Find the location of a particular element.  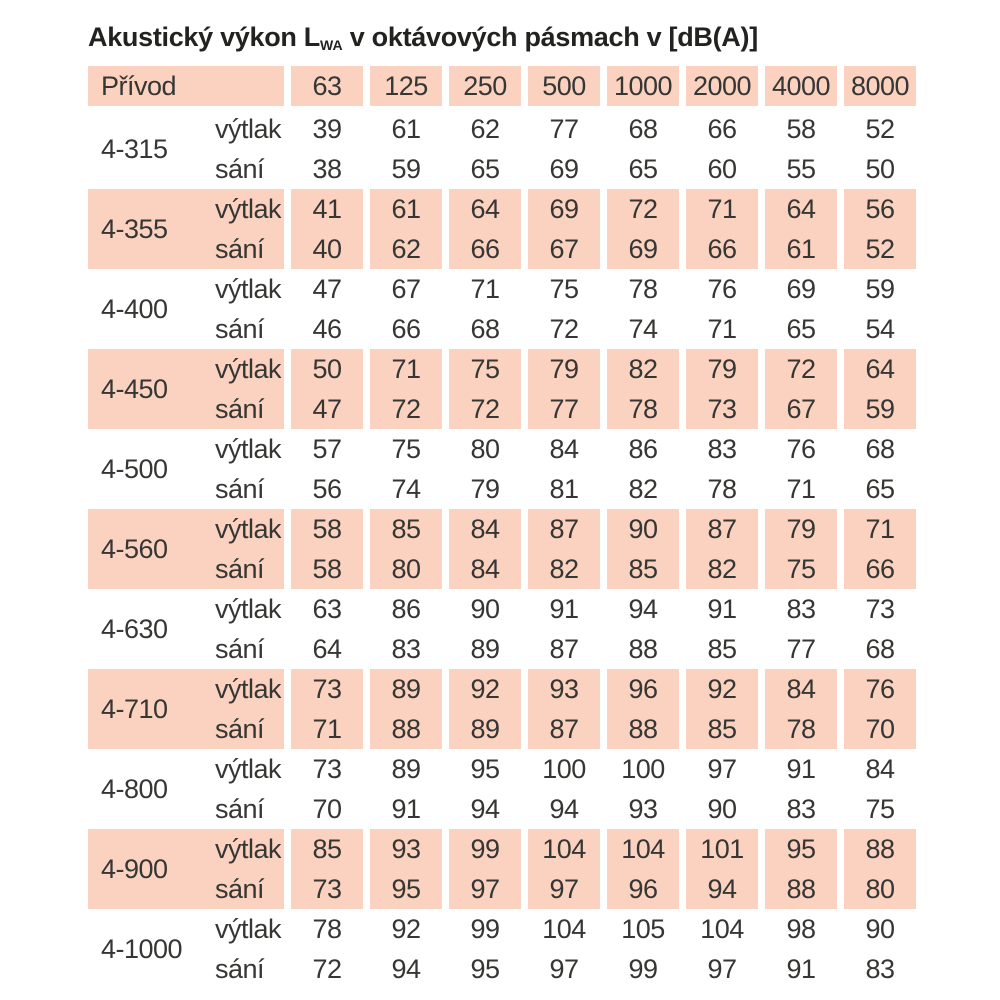

band-column: 93 95 is located at coordinates (406, 869).